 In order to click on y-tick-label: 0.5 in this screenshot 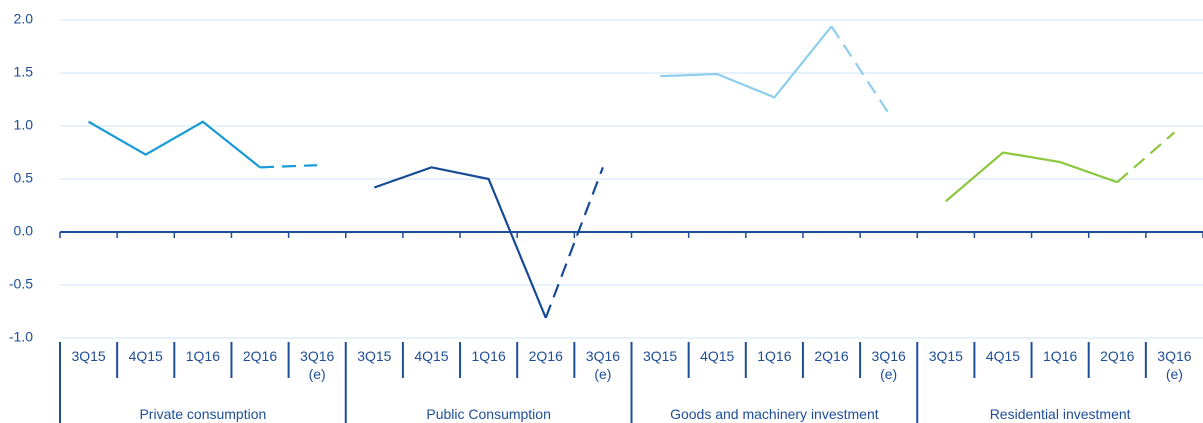, I will do `click(24, 178)`.